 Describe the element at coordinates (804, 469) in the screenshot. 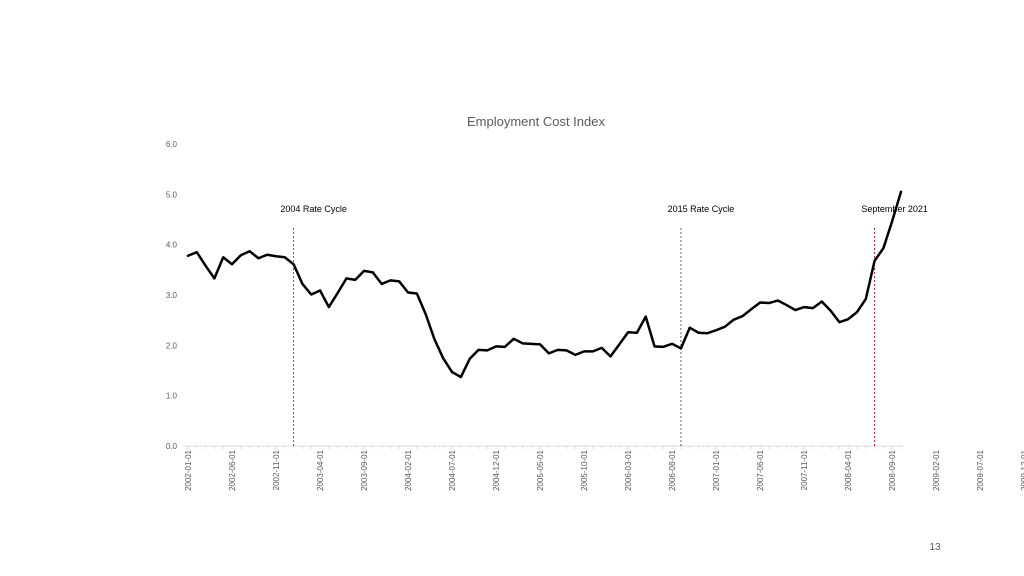

I see `x-tick-label: 2007-11-01` at that location.